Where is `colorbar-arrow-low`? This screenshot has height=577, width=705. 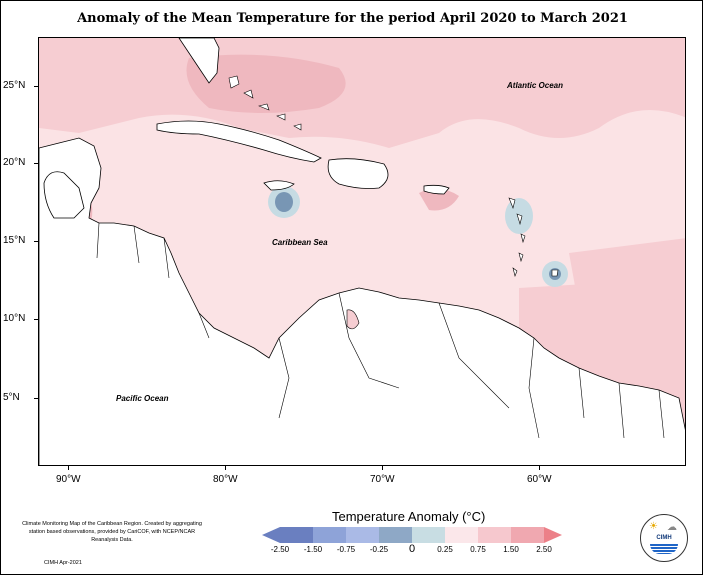 colorbar-arrow-low is located at coordinates (271, 535).